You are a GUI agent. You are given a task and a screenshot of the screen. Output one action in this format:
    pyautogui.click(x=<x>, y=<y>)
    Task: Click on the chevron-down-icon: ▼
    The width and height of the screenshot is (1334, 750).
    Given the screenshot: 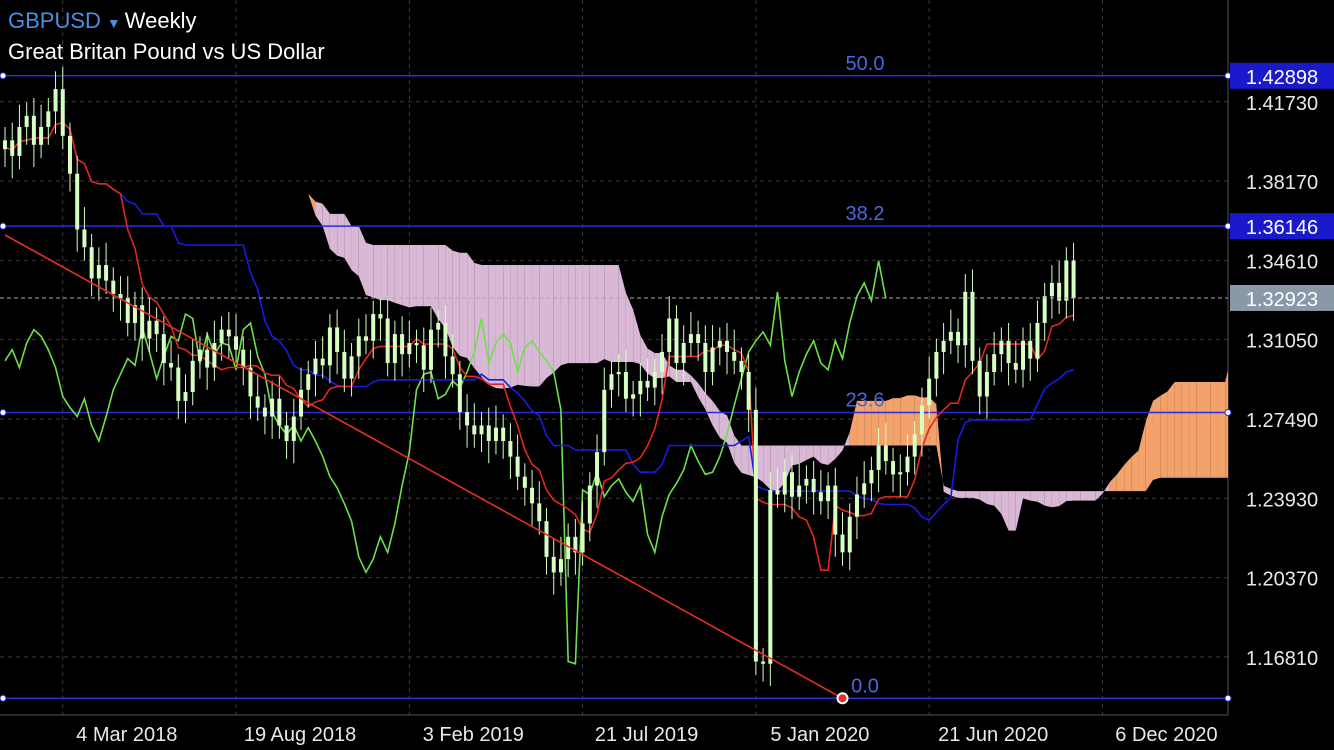 What is the action you would take?
    pyautogui.click(x=113, y=23)
    